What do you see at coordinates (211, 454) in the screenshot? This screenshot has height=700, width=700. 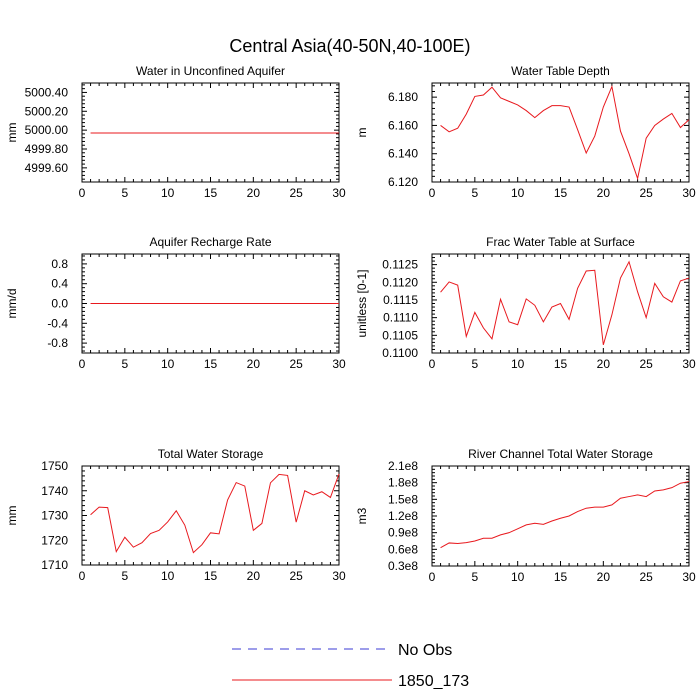 I see `panel-title: Total Water Storage` at bounding box center [211, 454].